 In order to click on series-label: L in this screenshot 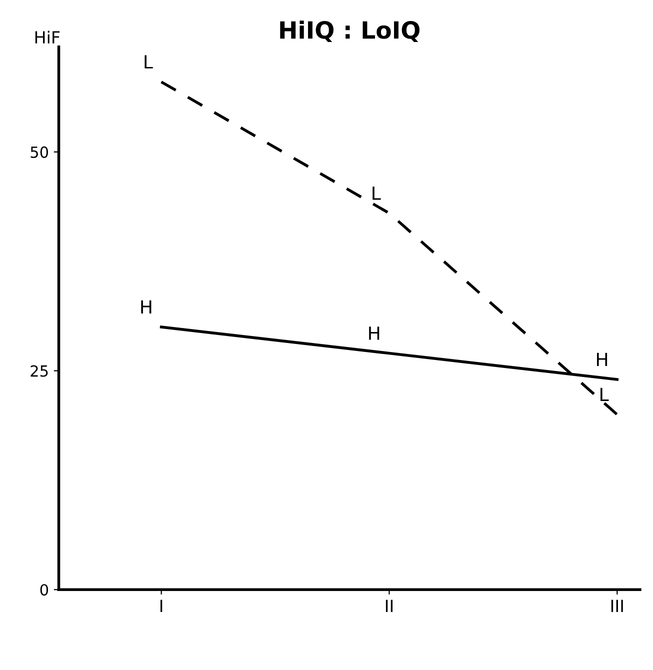, I will do `click(604, 395)`.